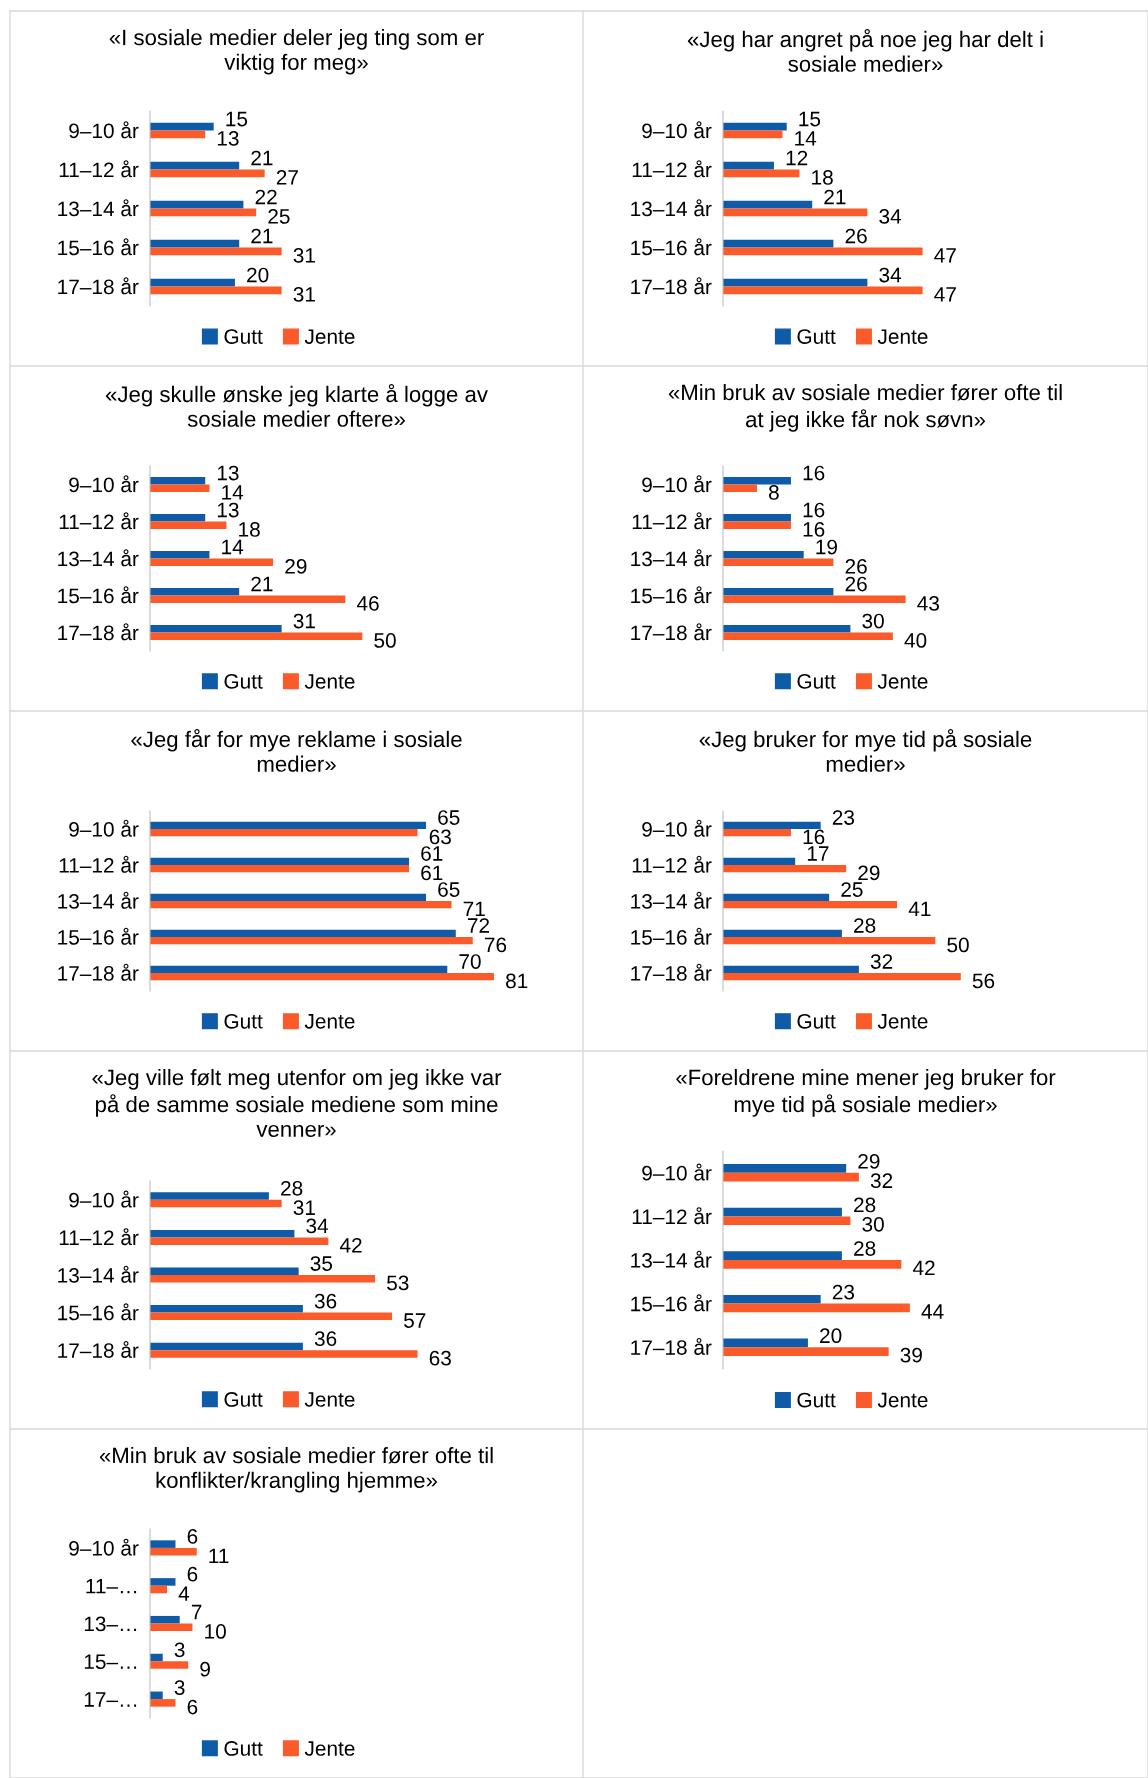 The width and height of the screenshot is (1148, 1778). What do you see at coordinates (296, 52) in the screenshot?
I see `chart-title: «I sosiale medier deler jeg ting som er viktig for meg»` at bounding box center [296, 52].